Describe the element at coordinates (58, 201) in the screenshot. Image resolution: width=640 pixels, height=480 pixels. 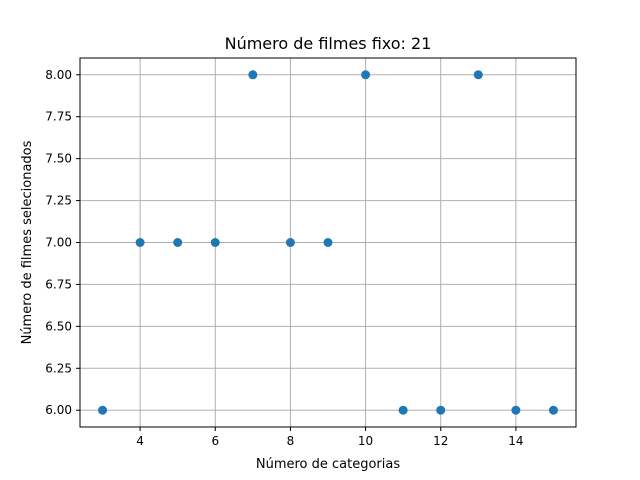
I see `y-tick-label: 7.25` at that location.